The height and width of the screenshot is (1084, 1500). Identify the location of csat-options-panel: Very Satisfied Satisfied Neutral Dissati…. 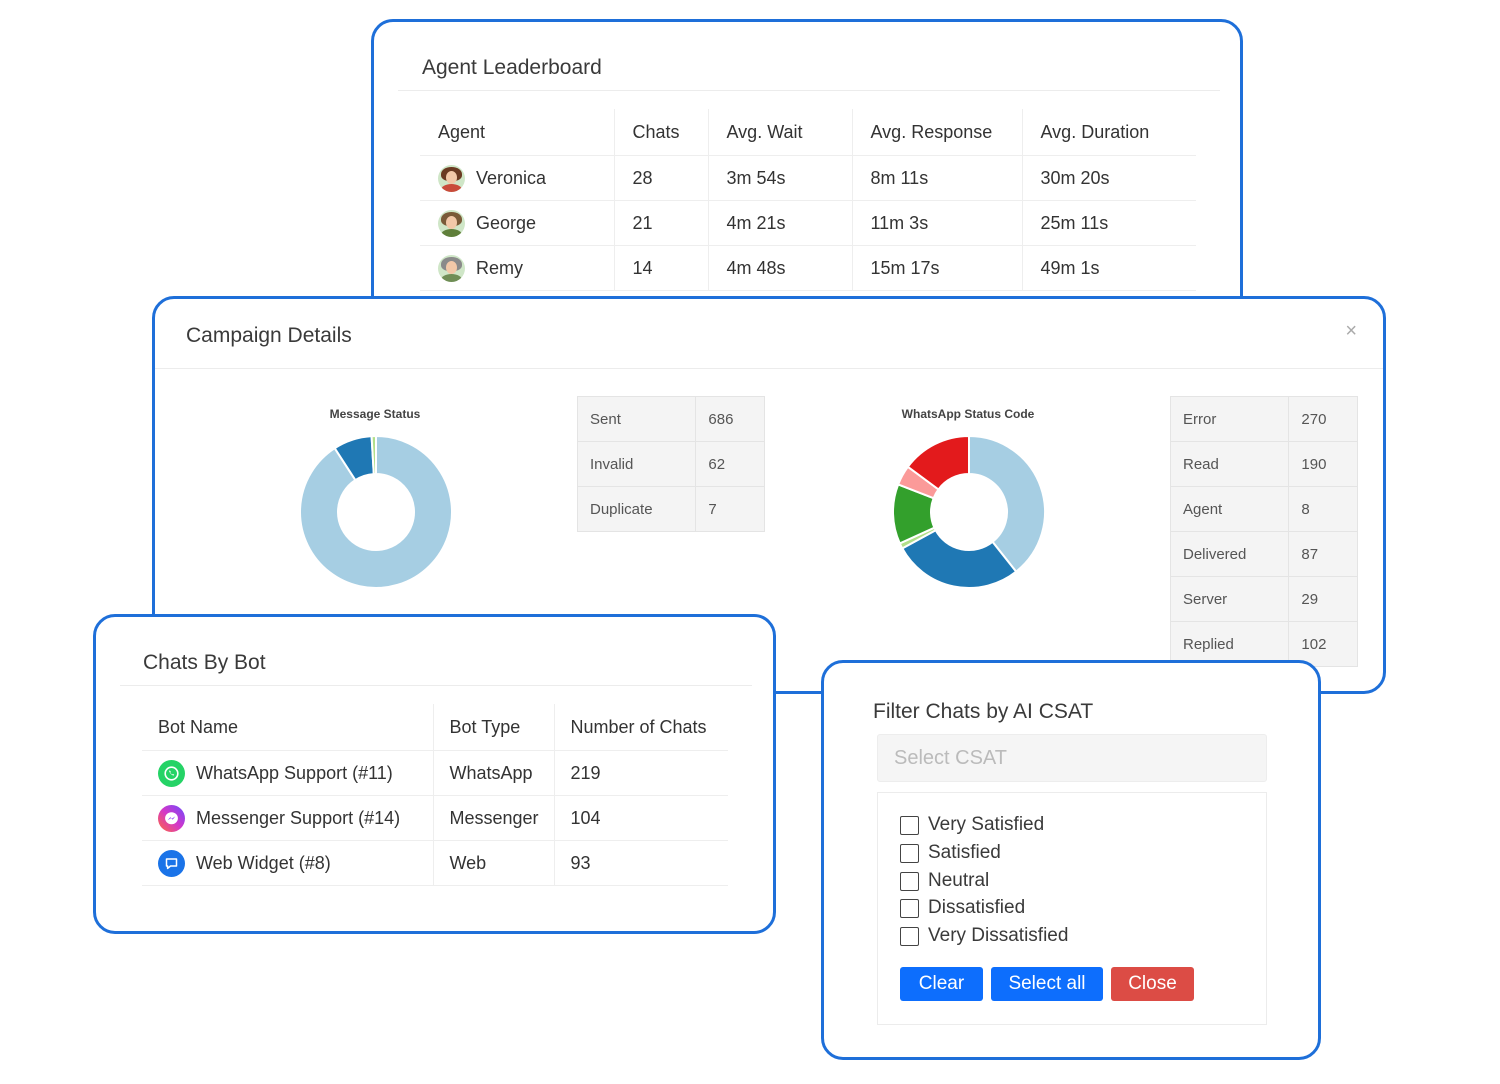
(1072, 908).